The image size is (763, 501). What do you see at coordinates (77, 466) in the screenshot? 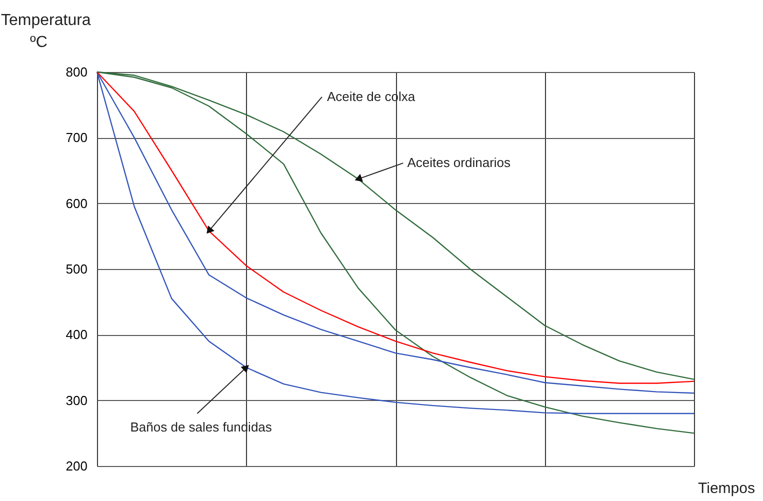
I see `y-tick-label: 200` at bounding box center [77, 466].